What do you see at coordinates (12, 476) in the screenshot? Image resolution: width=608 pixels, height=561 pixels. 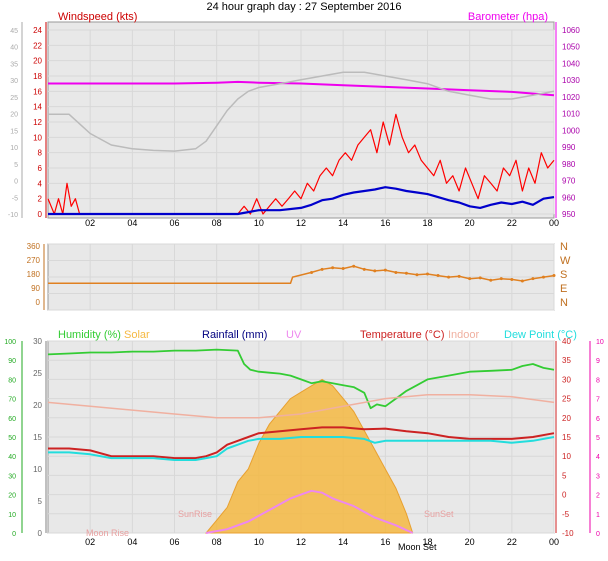 I see `humidity-tick: 30` at bounding box center [12, 476].